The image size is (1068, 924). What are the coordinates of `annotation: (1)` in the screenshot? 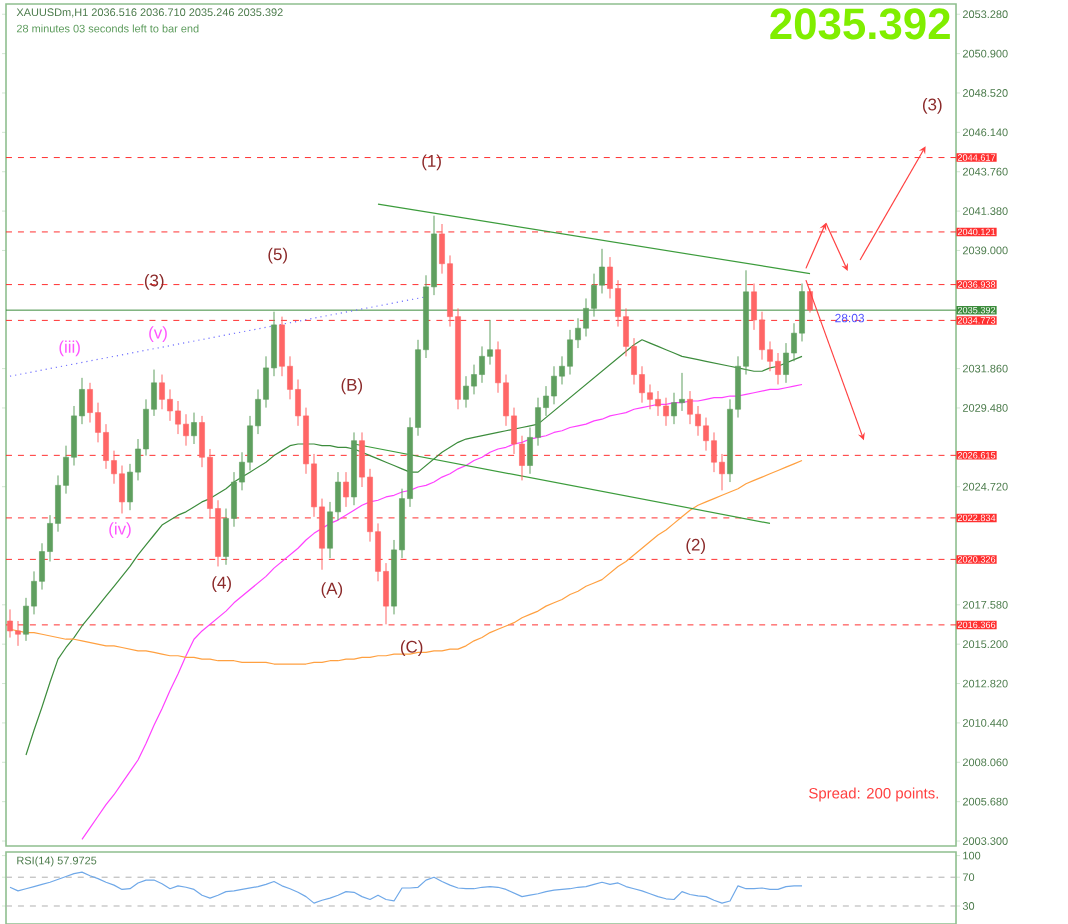 It's located at (431, 162).